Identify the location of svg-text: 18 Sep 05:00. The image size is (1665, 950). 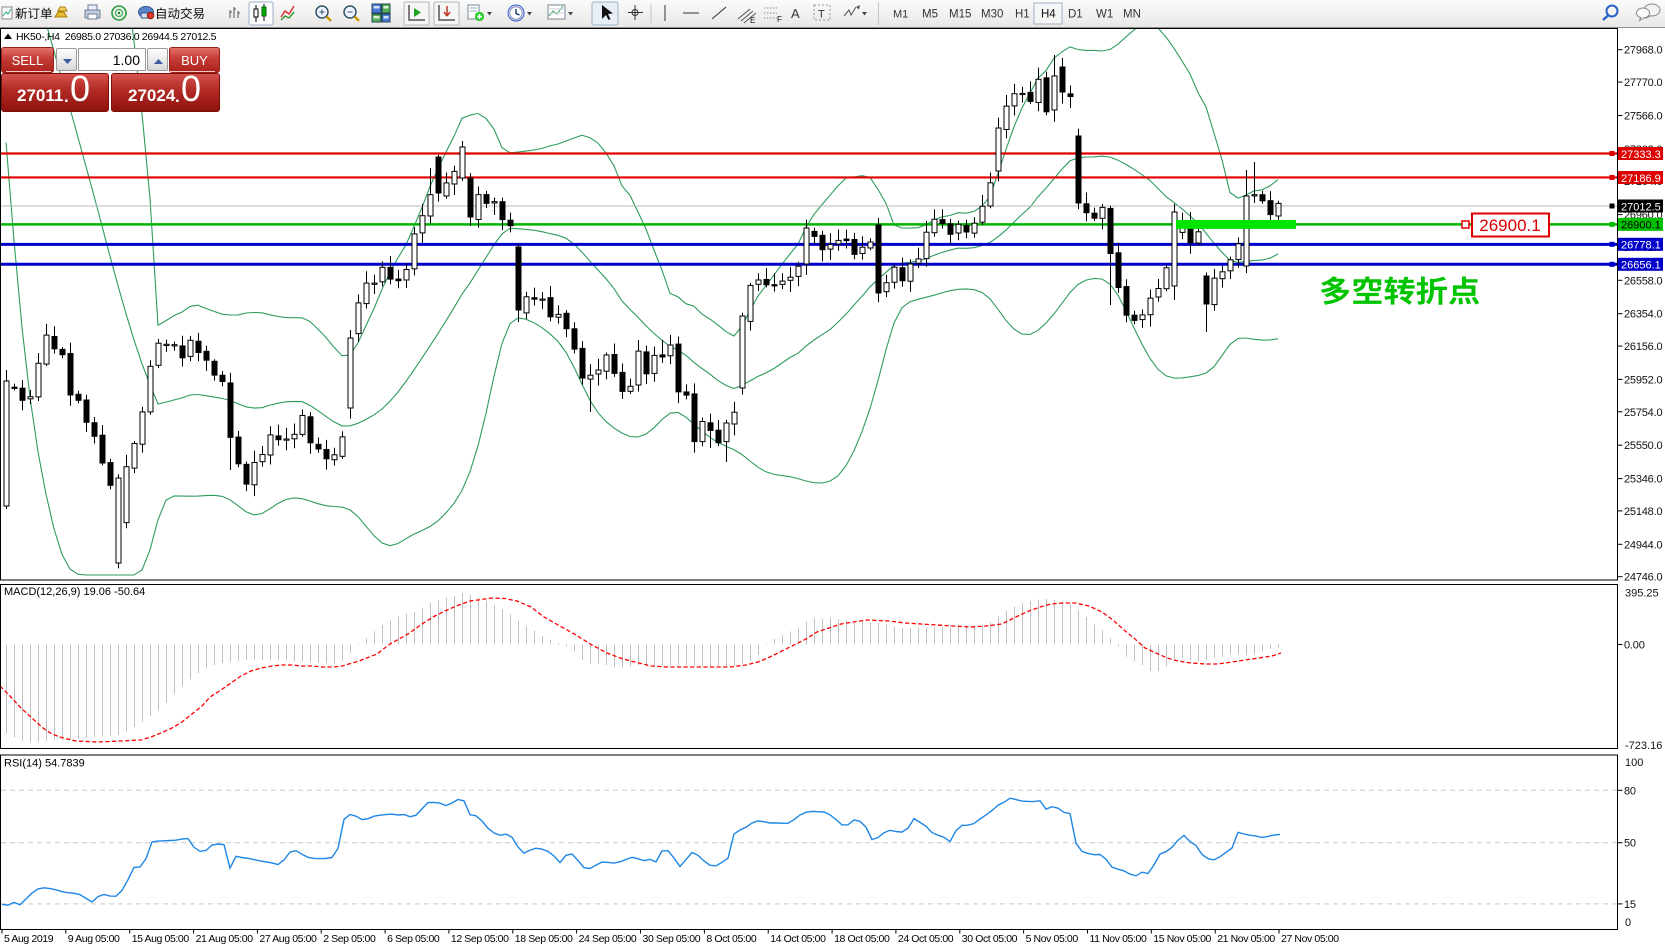
(544, 939).